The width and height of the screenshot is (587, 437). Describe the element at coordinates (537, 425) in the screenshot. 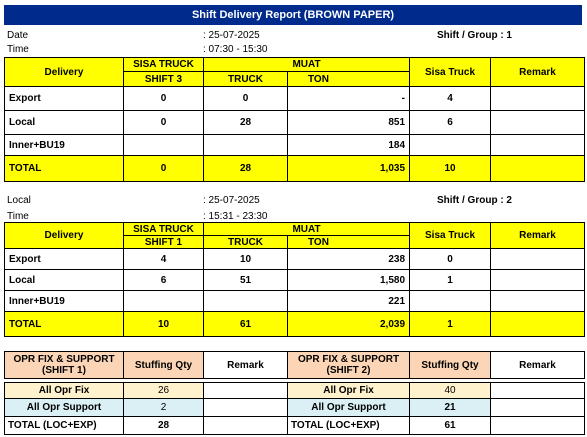

I see `stuffing-right-total-remark` at that location.